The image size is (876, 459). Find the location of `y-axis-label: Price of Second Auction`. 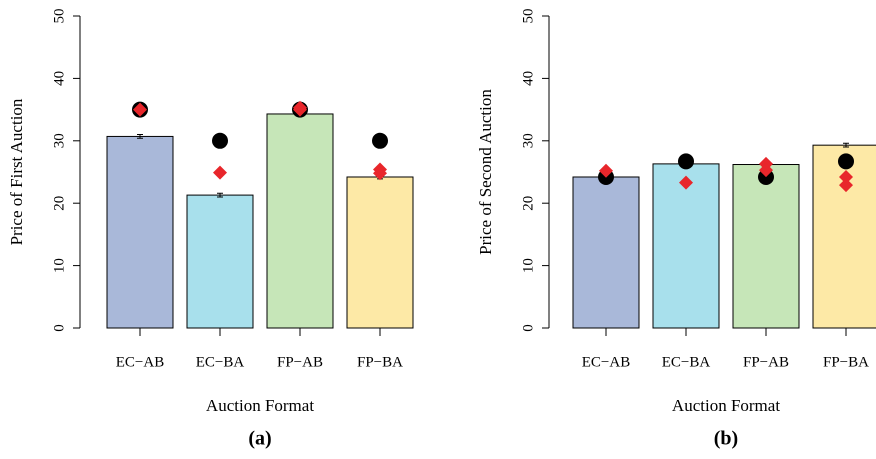

y-axis-label: Price of Second Auction is located at coordinates (485, 172).